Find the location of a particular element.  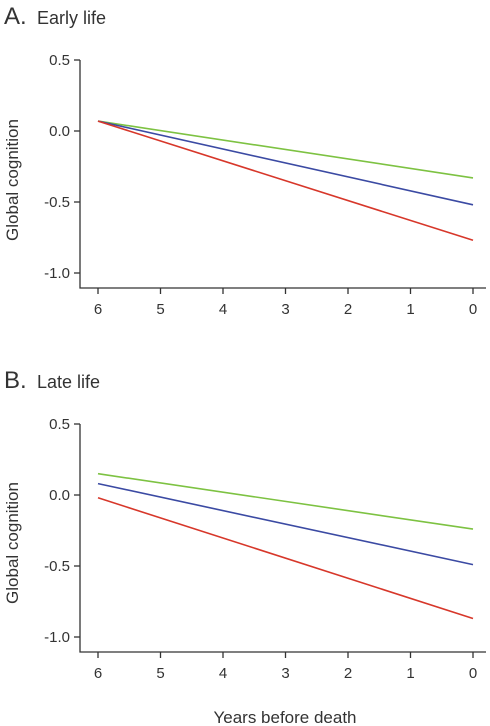

panel-title: Early life is located at coordinates (71, 18).